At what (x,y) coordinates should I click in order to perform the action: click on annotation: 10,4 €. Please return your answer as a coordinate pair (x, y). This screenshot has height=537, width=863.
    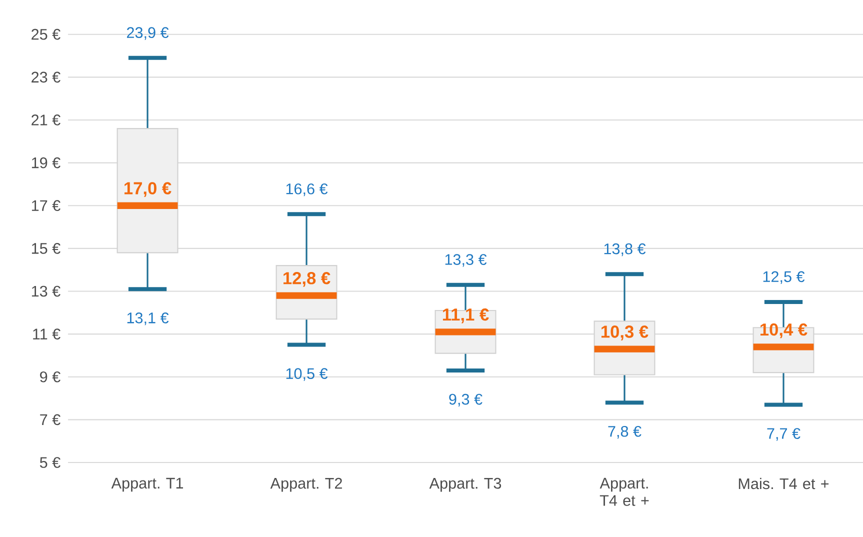
    Looking at the image, I should click on (784, 330).